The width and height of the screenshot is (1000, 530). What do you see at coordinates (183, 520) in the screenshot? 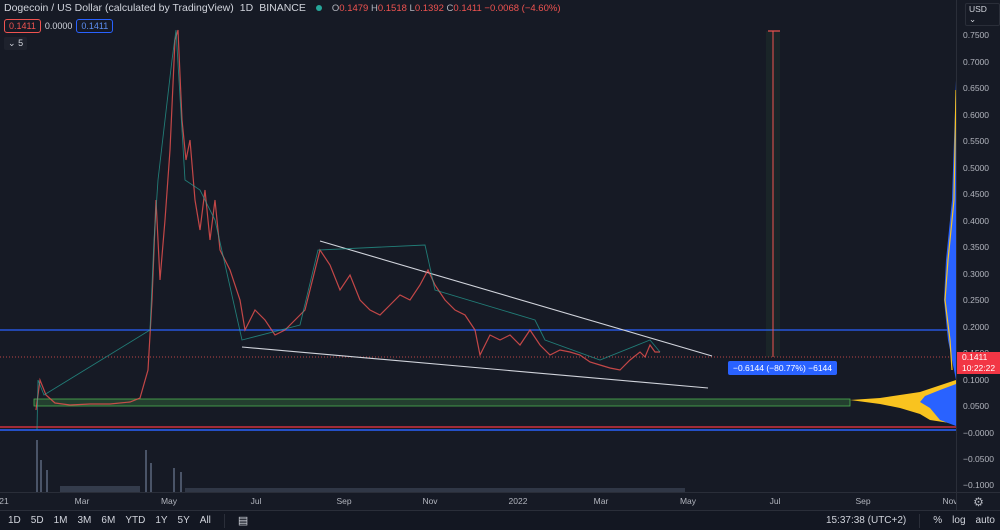
I see `range-5y-button: 5Y` at bounding box center [183, 520].